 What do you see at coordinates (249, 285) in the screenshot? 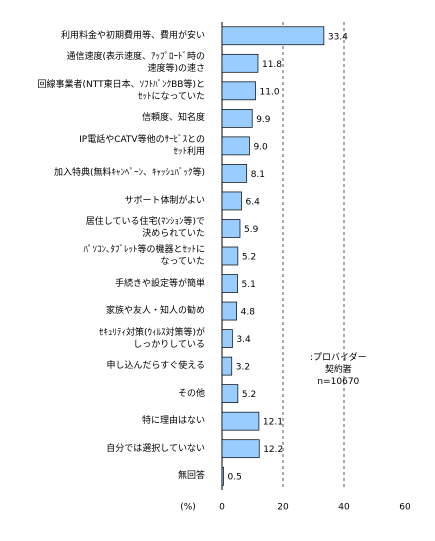
I see `value-label: 5.1` at bounding box center [249, 285].